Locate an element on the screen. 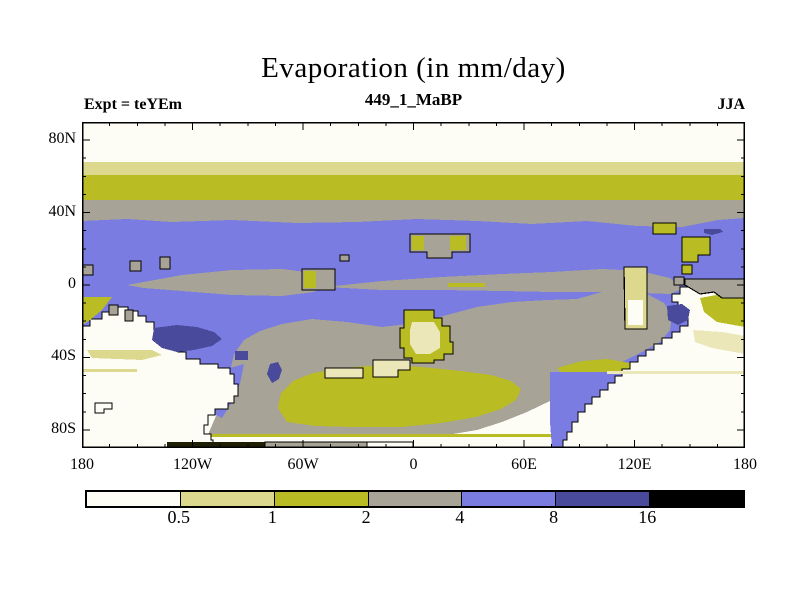  lat-tick-label: 40S is located at coordinates (63, 356).